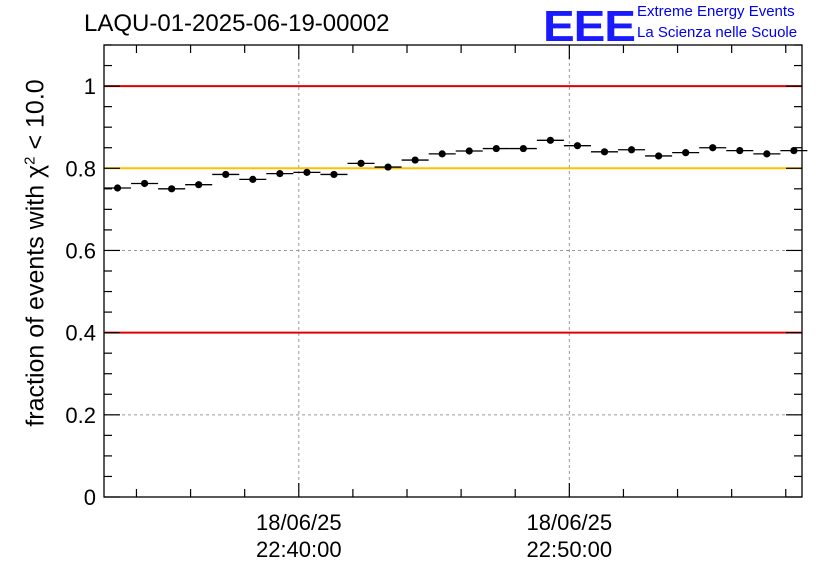 The width and height of the screenshot is (836, 572). What do you see at coordinates (90, 86) in the screenshot?
I see `y-tick-label: 1` at bounding box center [90, 86].